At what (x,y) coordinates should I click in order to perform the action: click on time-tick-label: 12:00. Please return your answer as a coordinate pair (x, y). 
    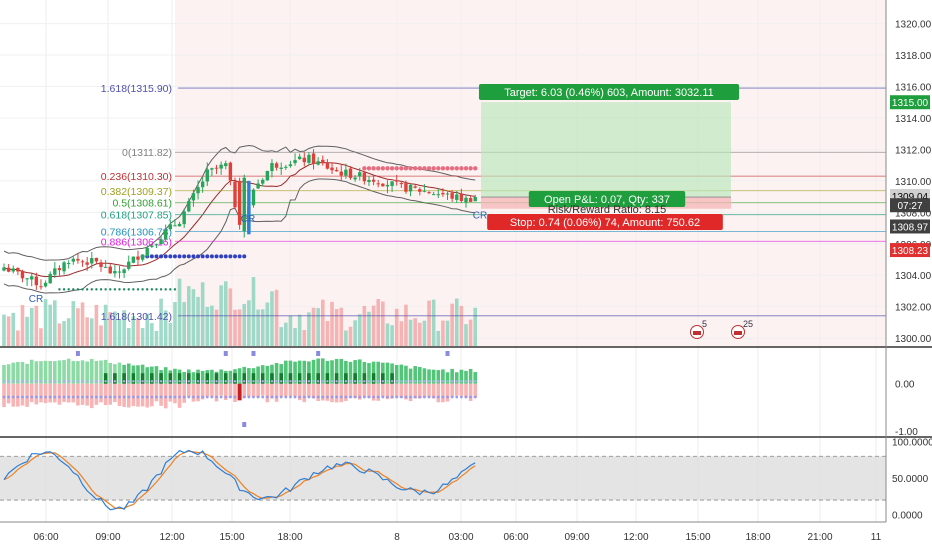
    Looking at the image, I should click on (635, 537).